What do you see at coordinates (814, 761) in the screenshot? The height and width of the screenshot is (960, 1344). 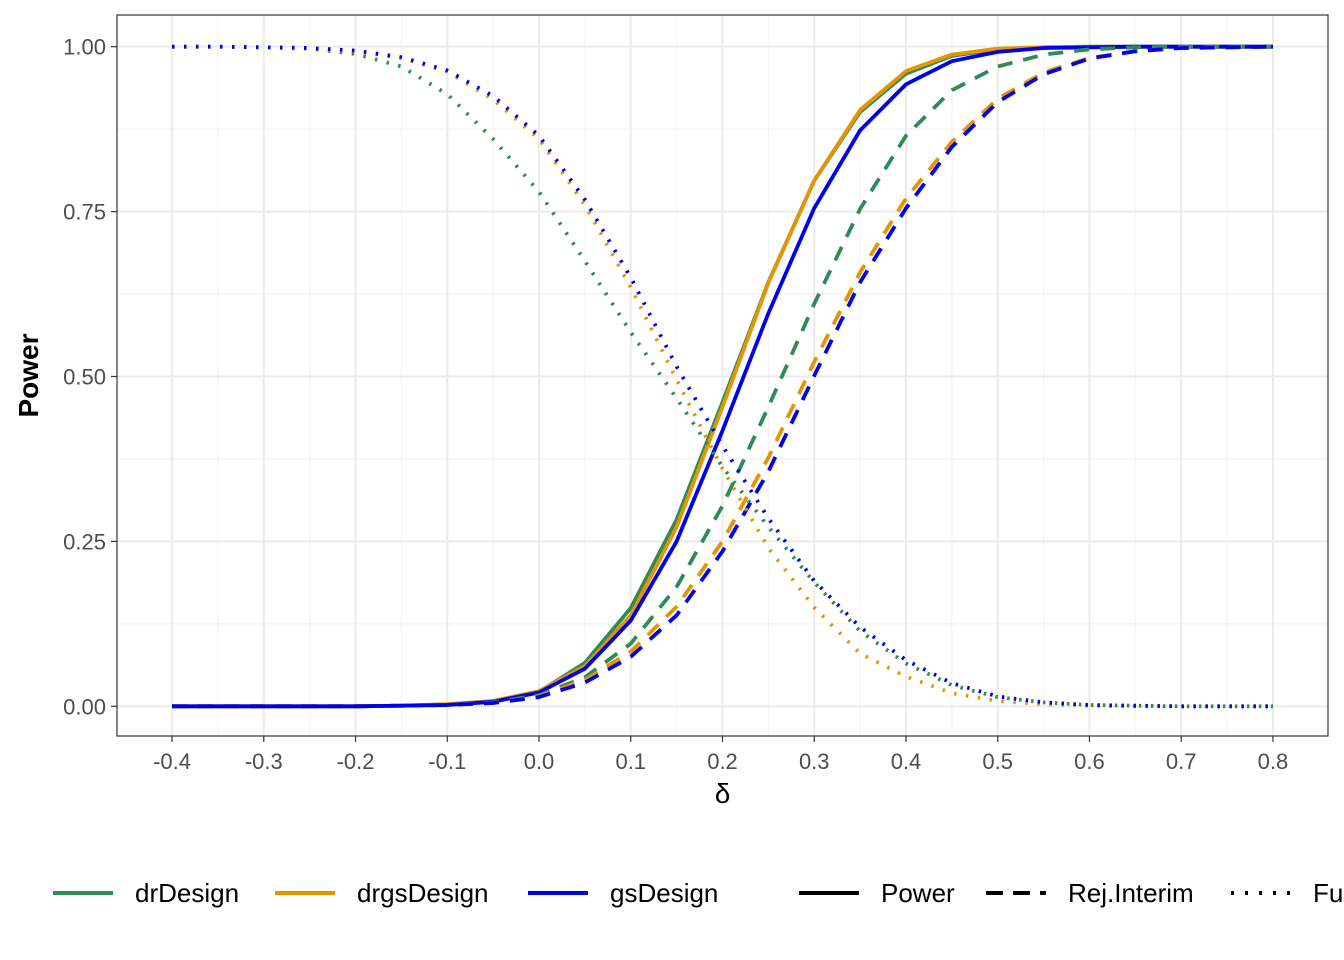 I see `x-tick-label: 0.3` at bounding box center [814, 761].